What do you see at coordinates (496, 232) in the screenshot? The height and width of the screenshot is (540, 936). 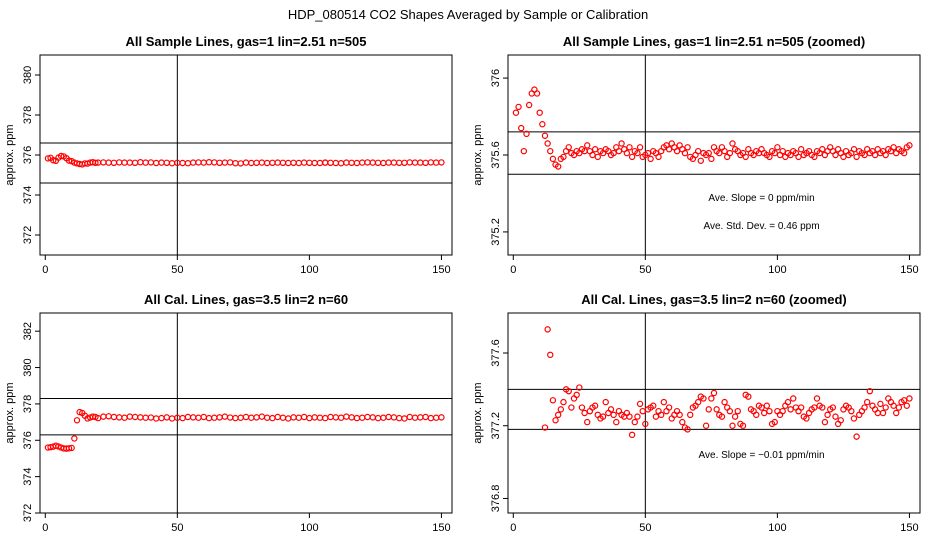 I see `y-tick-label: 375.2` at bounding box center [496, 232].